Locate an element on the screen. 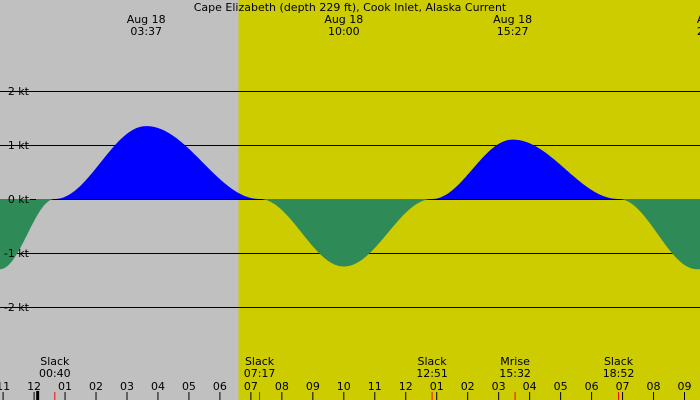 The height and width of the screenshot is (400, 700). bottom-event-time: 00:40 is located at coordinates (55, 373).